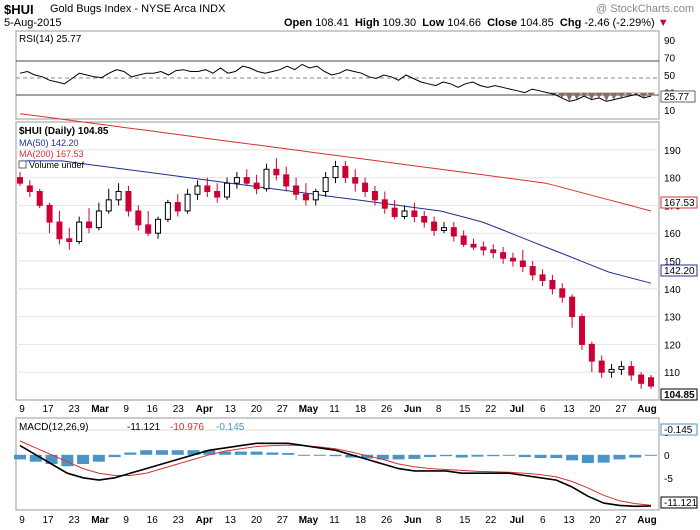 This screenshot has width=700, height=530. Describe the element at coordinates (53, 427) in the screenshot. I see `macd-legend: MACD(12,26,9)` at that location.